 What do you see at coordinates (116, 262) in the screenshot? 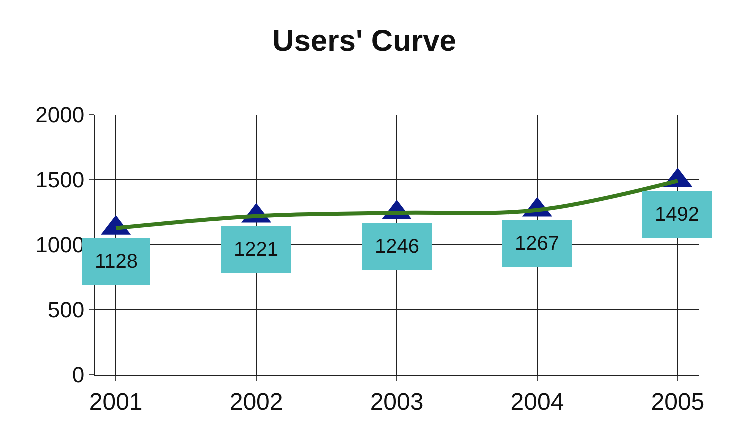
I see `data-label: 1128` at bounding box center [116, 262].